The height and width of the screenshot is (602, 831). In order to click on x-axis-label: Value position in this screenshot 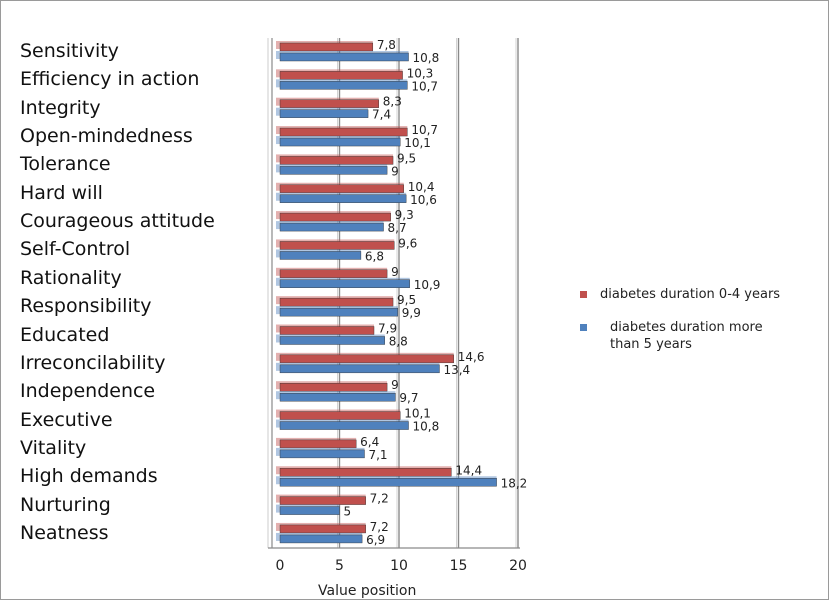, I will do `click(367, 591)`.